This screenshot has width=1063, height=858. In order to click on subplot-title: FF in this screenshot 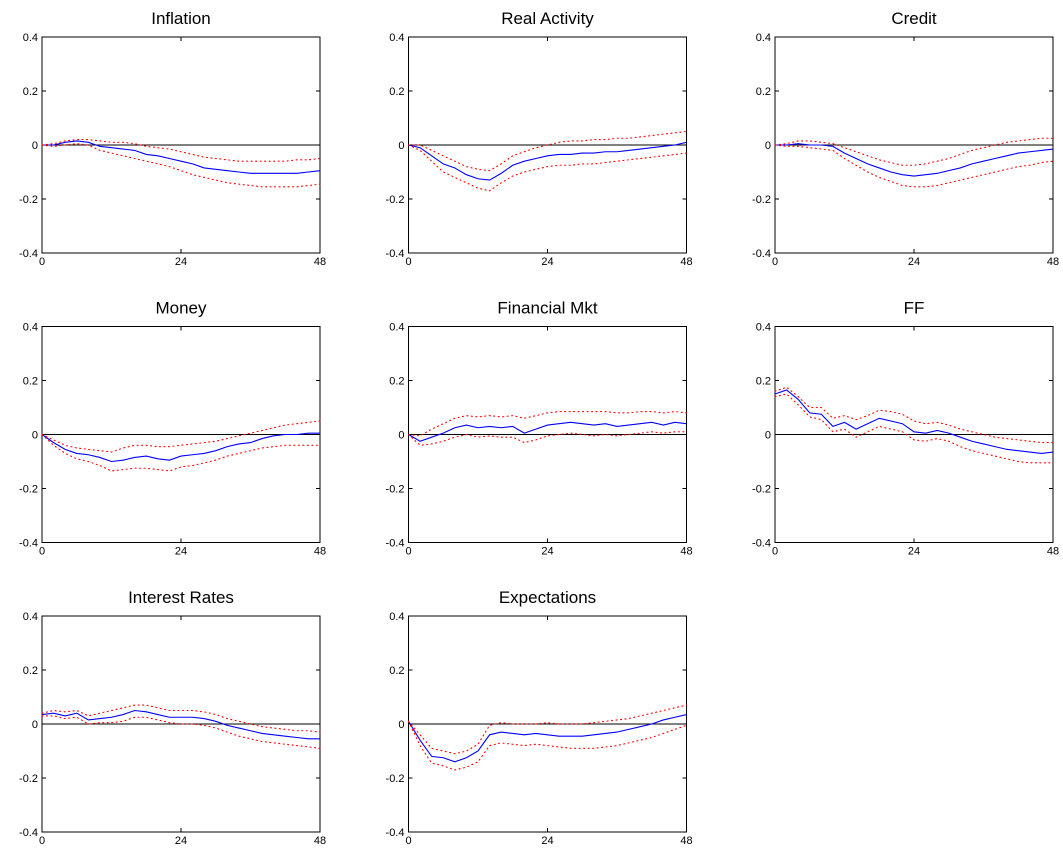, I will do `click(914, 308)`.